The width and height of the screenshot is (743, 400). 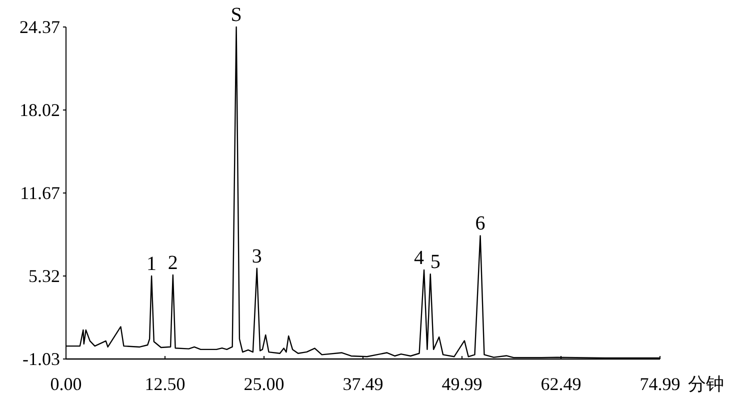 I want to click on x-tick-label: 49.99, so click(x=462, y=384).